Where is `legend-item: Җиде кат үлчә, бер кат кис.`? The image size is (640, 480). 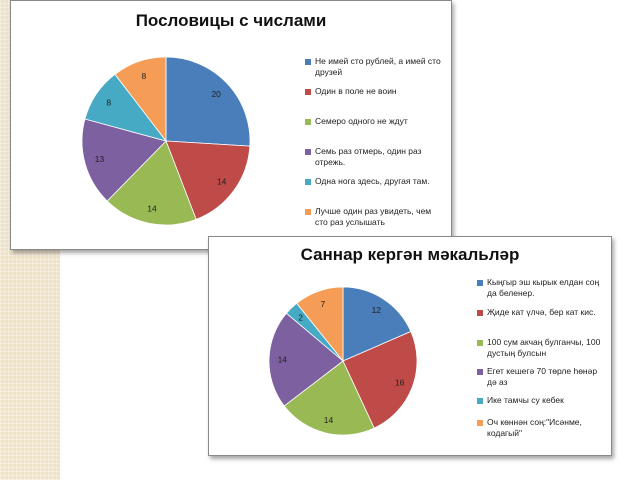 legend-item: Җиде кат үлчә, бер кат кис. is located at coordinates (541, 312).